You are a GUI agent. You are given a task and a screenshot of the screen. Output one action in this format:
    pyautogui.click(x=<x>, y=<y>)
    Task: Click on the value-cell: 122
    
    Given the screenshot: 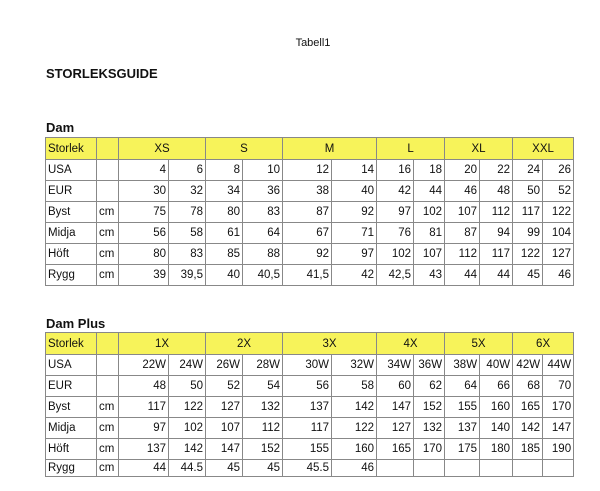 What is the action you would take?
    pyautogui.click(x=528, y=254)
    